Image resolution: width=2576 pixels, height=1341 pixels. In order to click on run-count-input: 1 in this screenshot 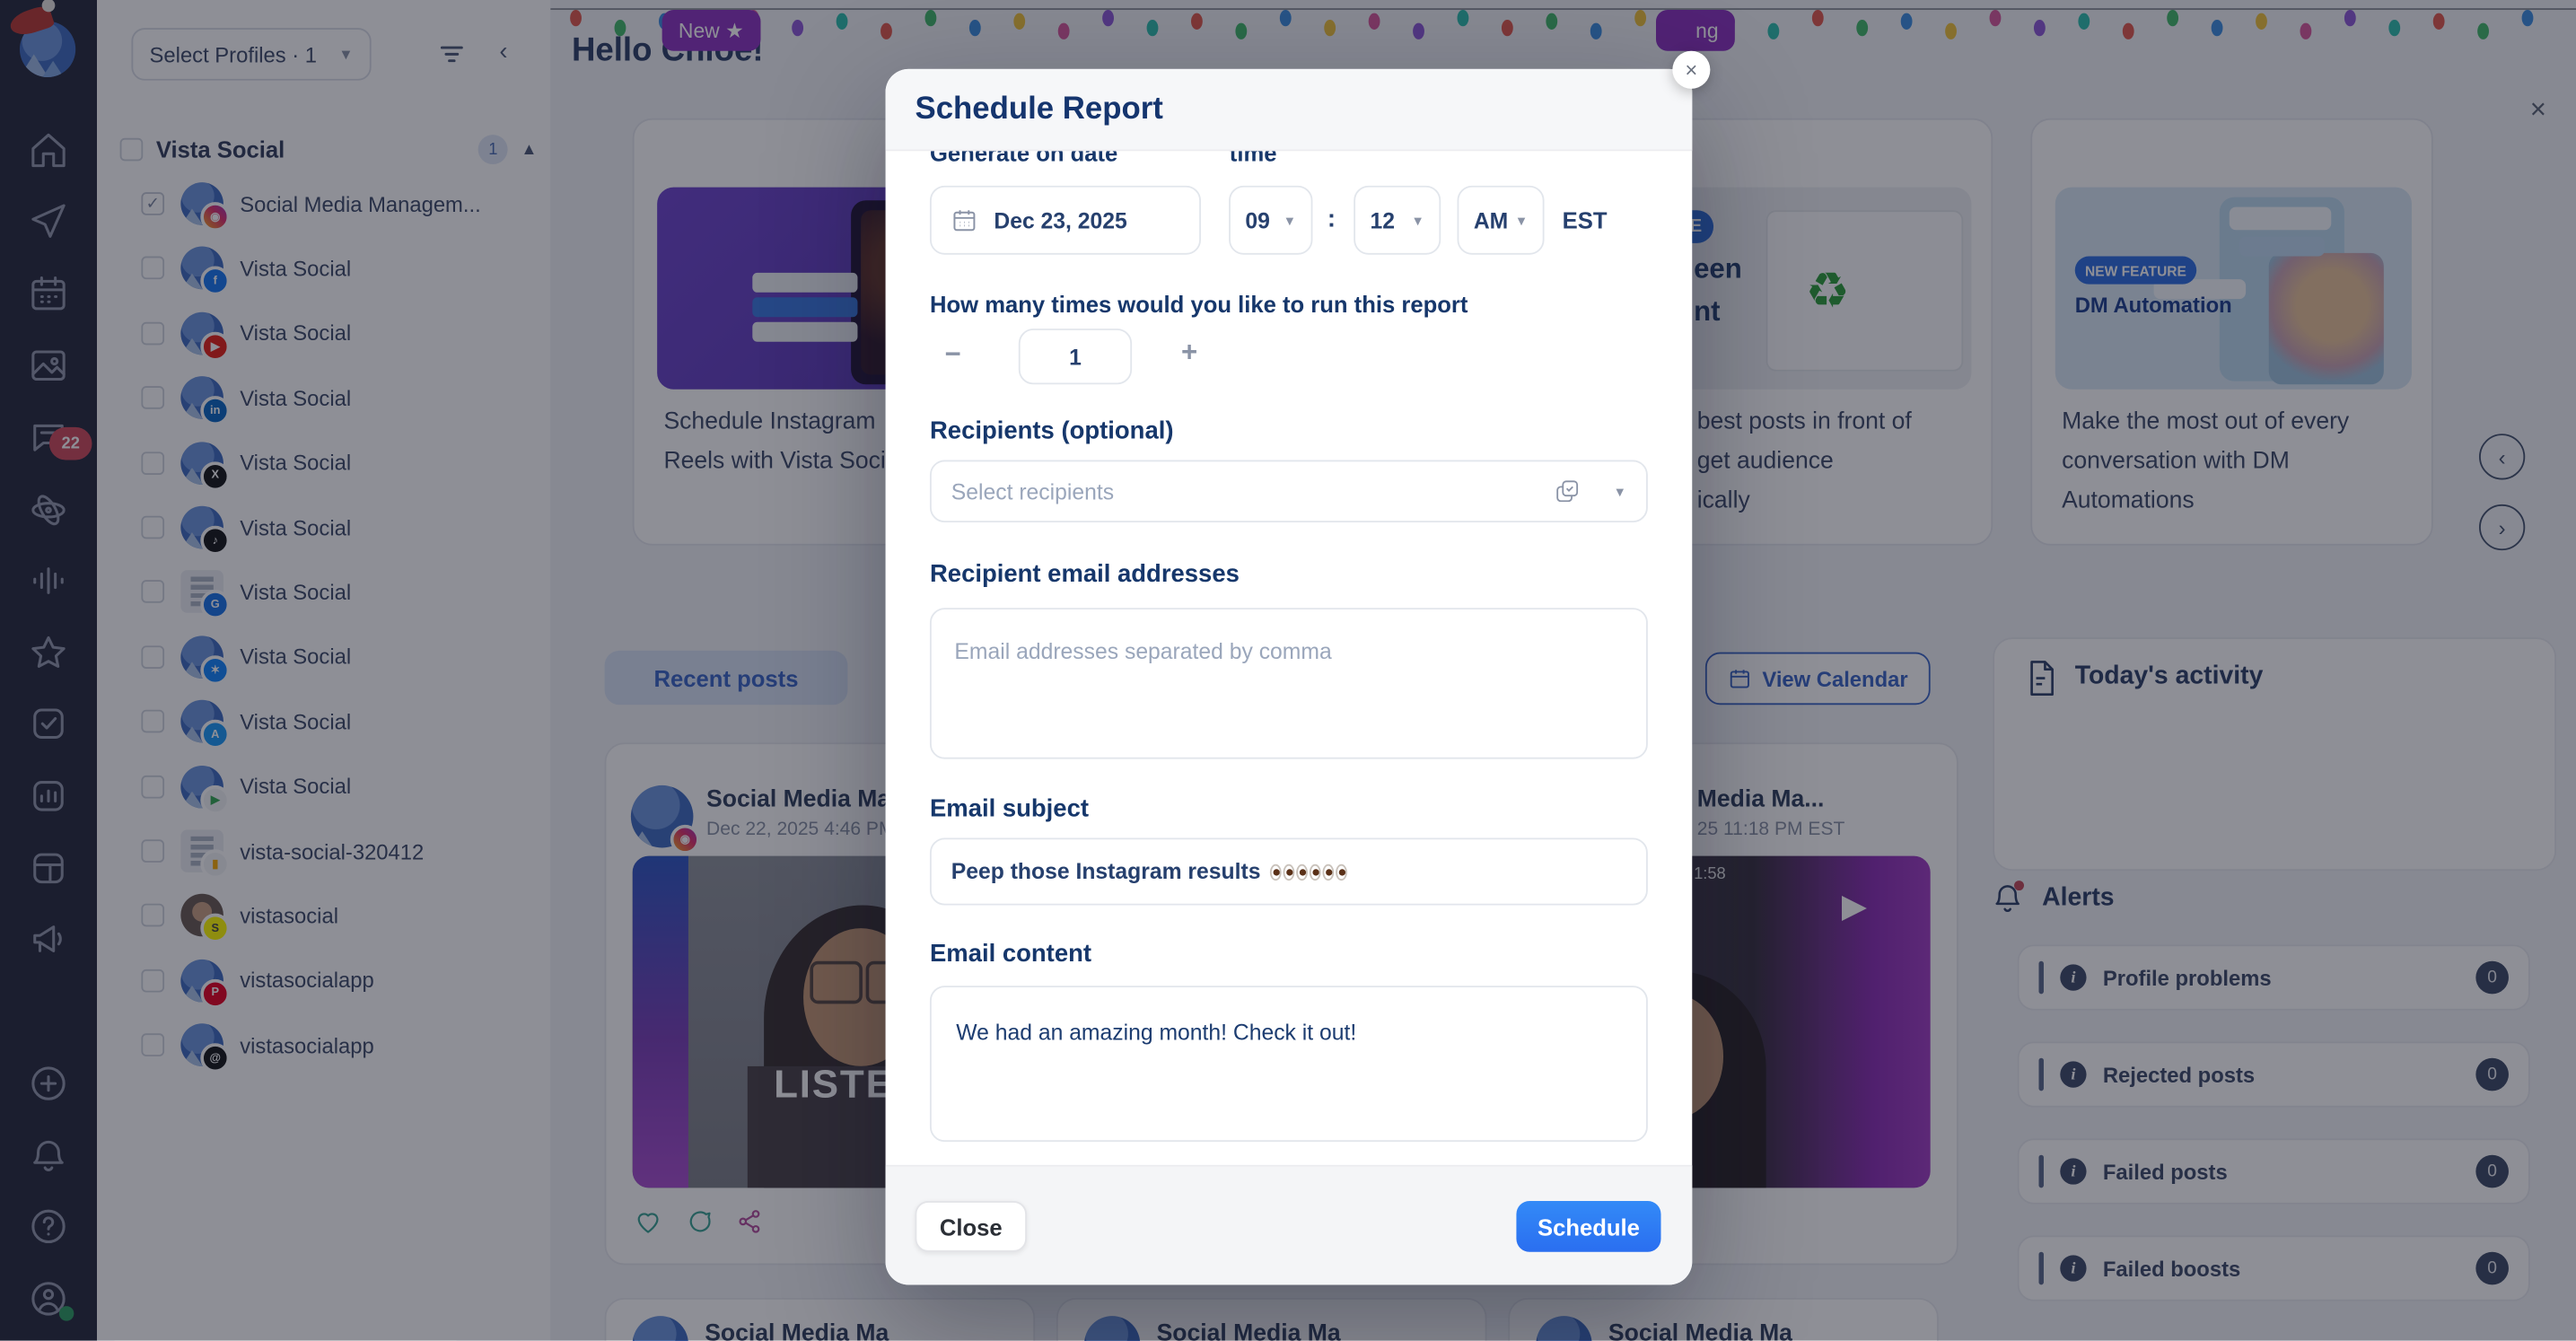, I will do `click(1075, 357)`.